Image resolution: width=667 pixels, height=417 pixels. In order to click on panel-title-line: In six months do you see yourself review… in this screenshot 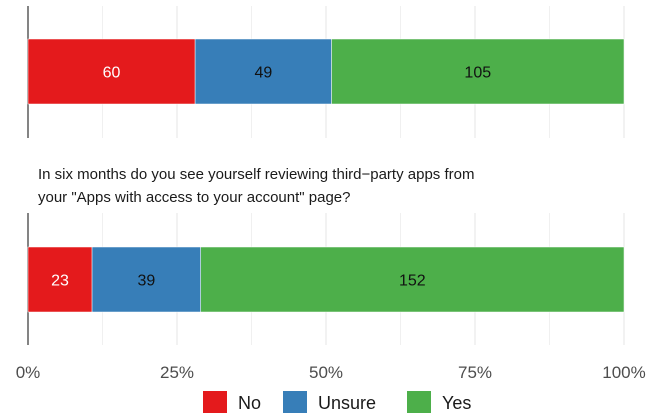, I will do `click(256, 174)`.